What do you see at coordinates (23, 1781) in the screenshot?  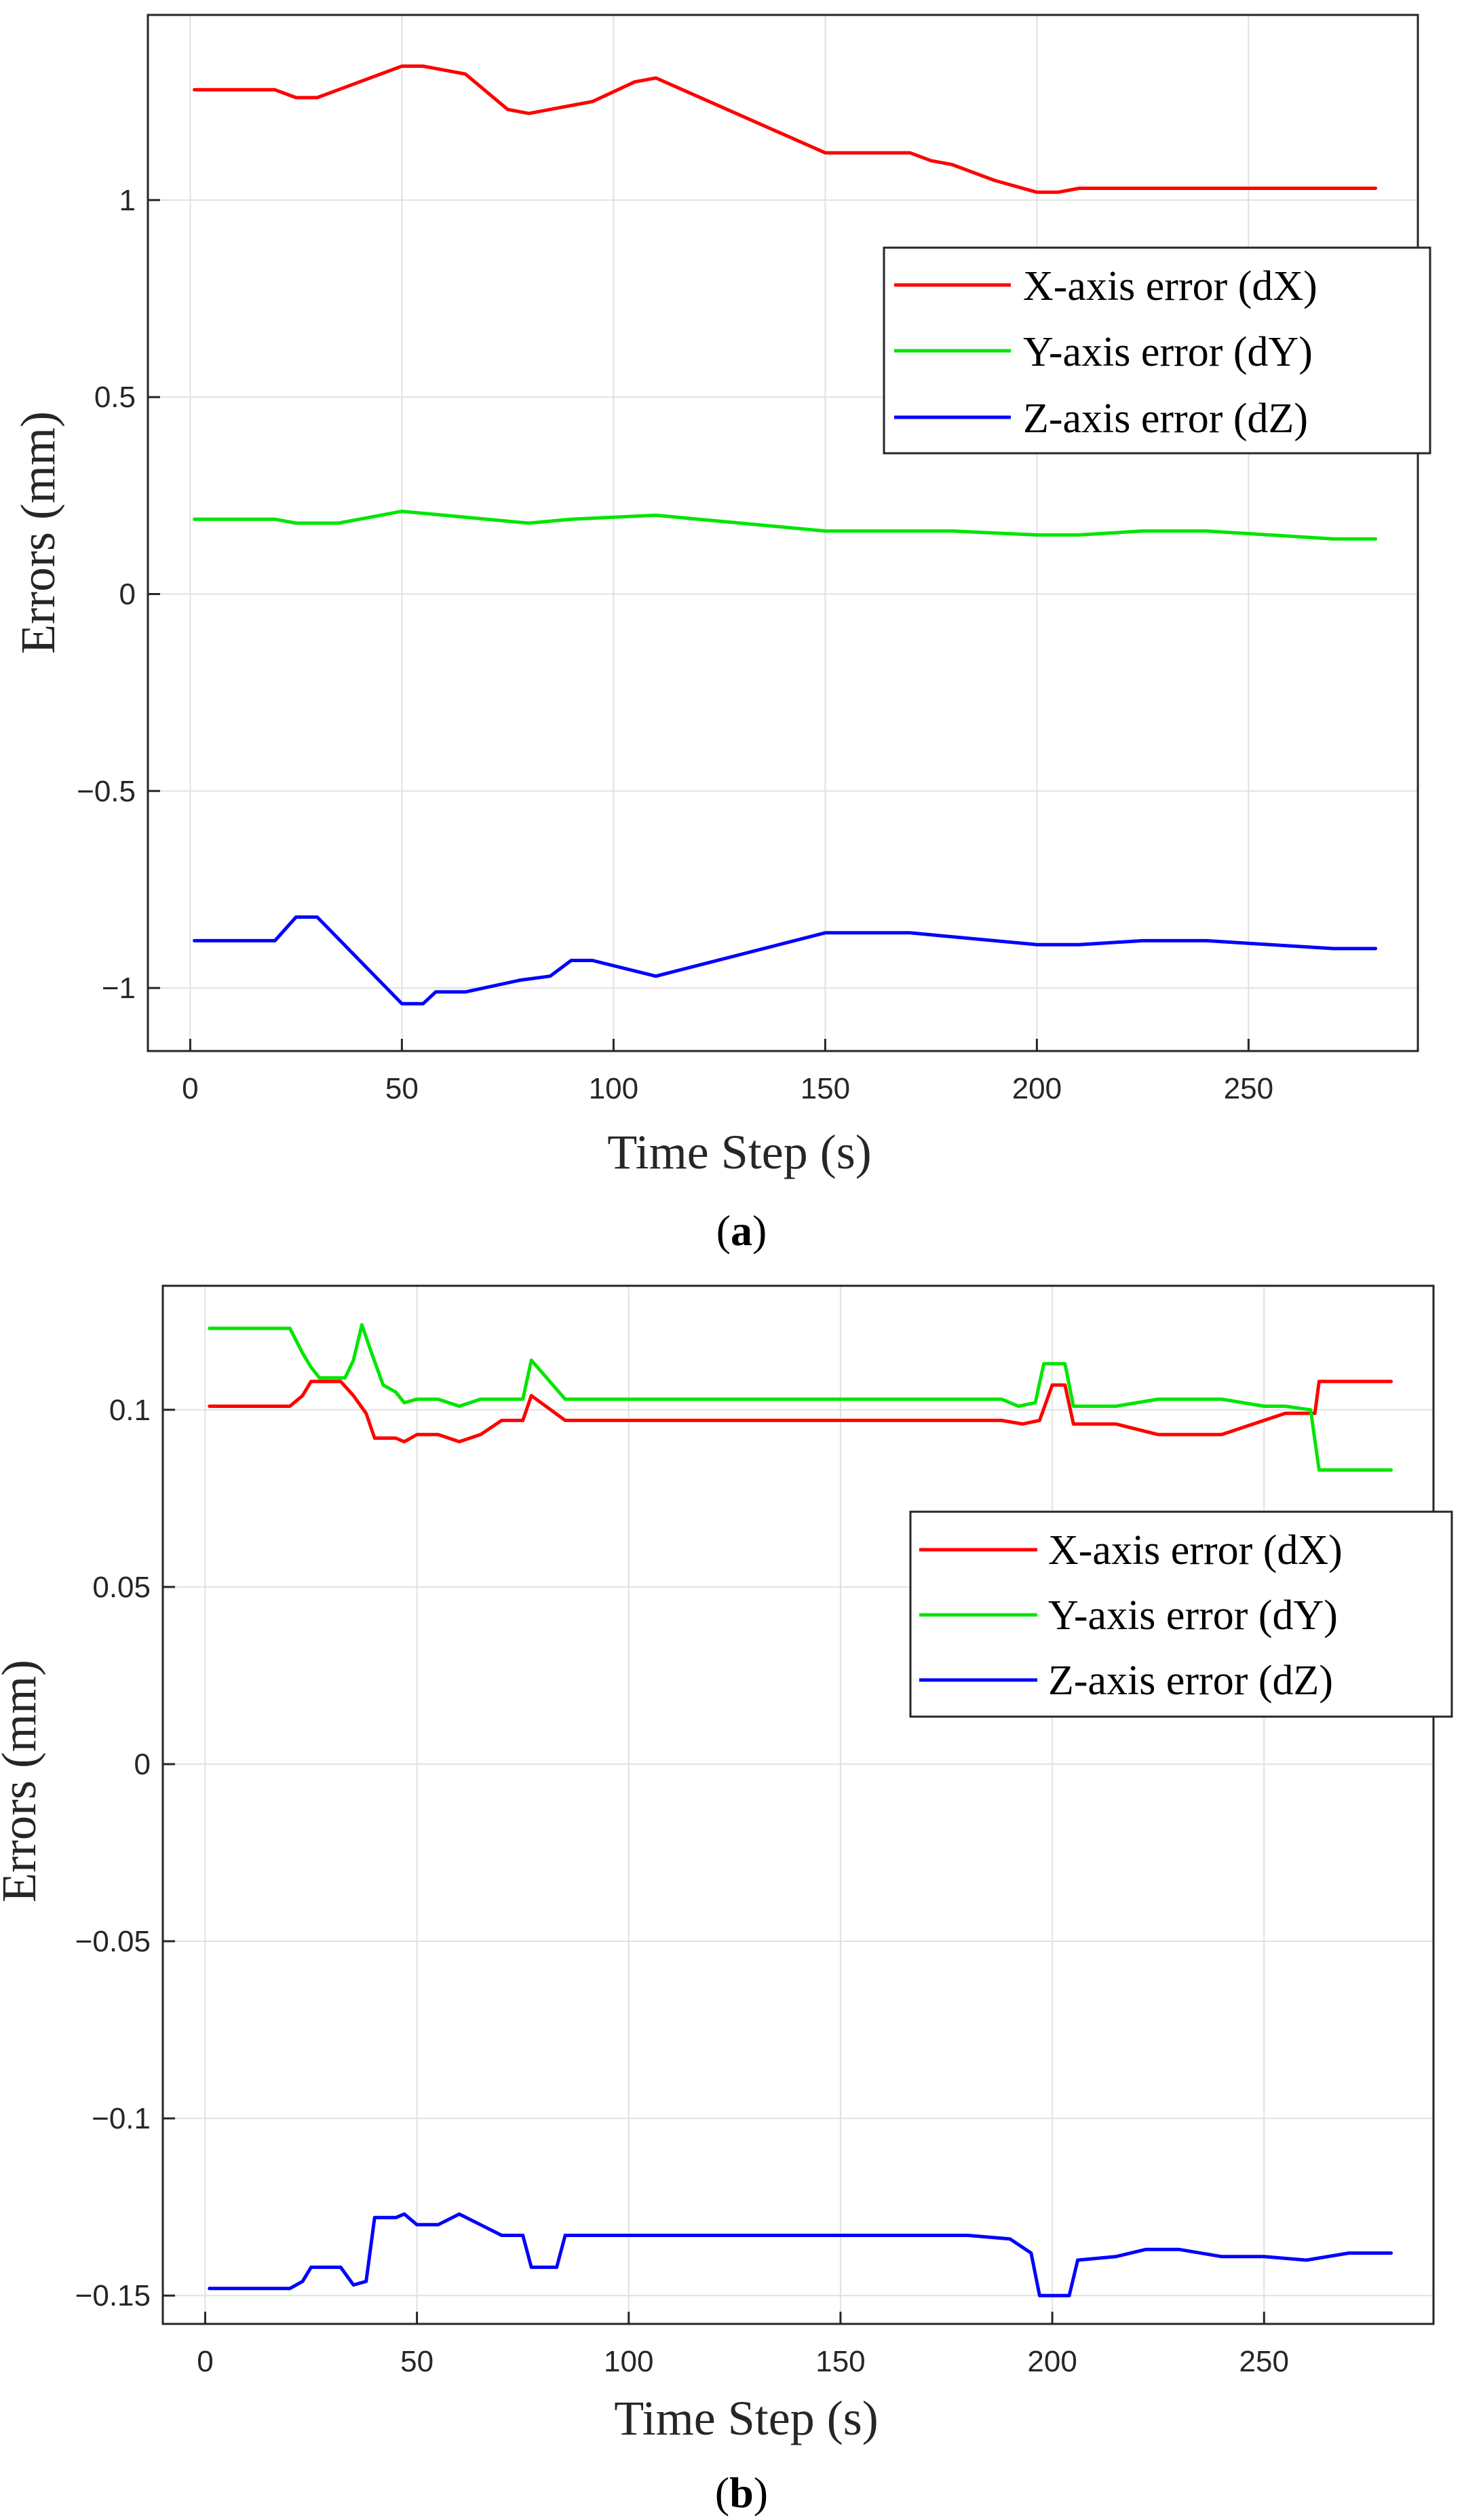 I see `y-axis-label-b: Errors (mm)` at bounding box center [23, 1781].